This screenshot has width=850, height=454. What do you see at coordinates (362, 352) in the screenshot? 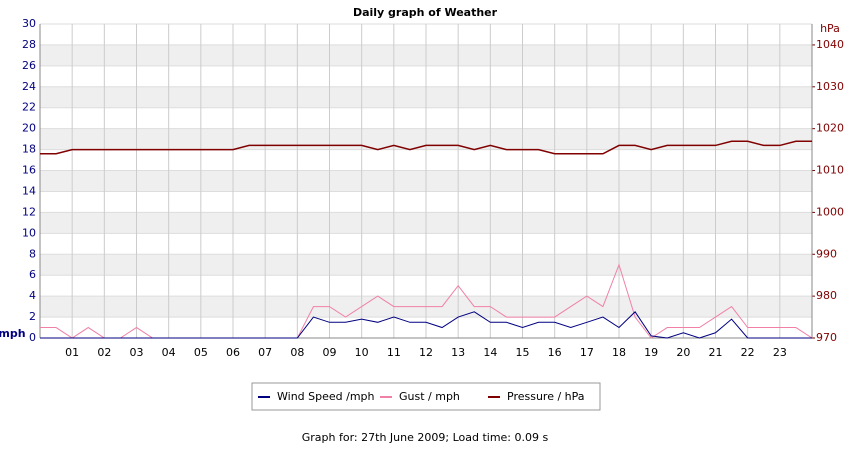
I see `x-tick-label: 10` at bounding box center [362, 352].